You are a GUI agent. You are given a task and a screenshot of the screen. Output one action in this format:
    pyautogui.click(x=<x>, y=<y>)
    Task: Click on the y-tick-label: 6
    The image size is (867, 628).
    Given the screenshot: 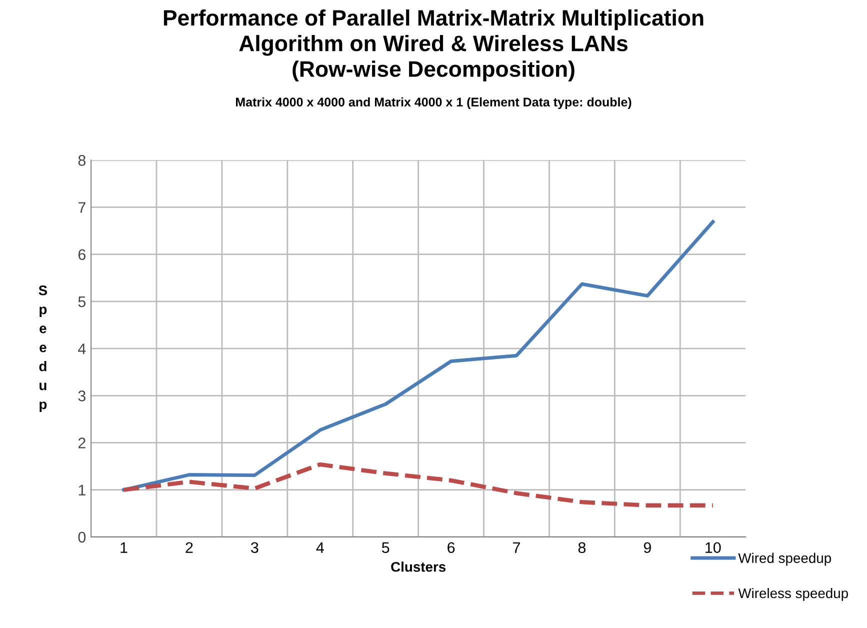 What is the action you would take?
    pyautogui.click(x=82, y=254)
    